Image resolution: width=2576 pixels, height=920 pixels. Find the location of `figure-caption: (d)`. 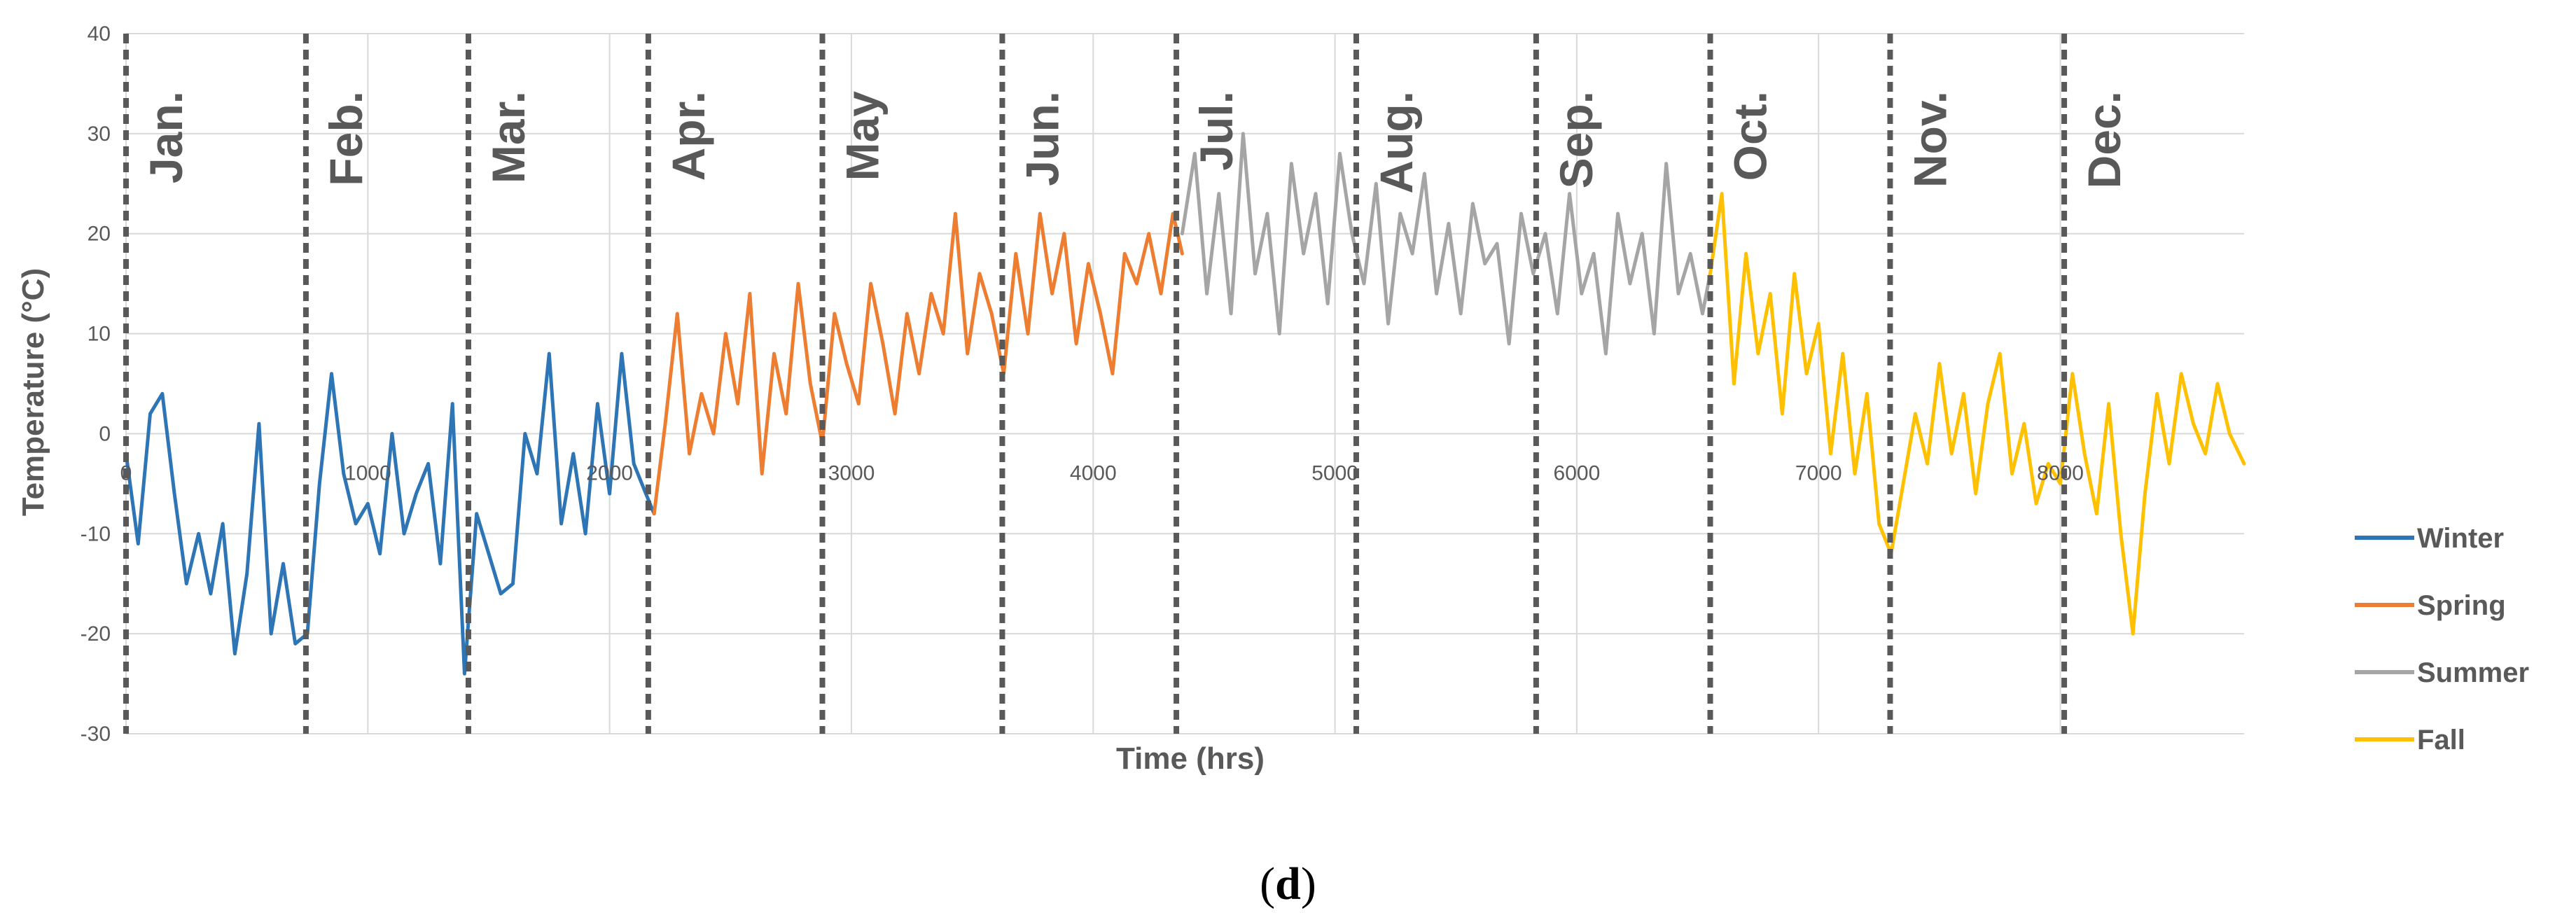

figure-caption: (d) is located at coordinates (1288, 884).